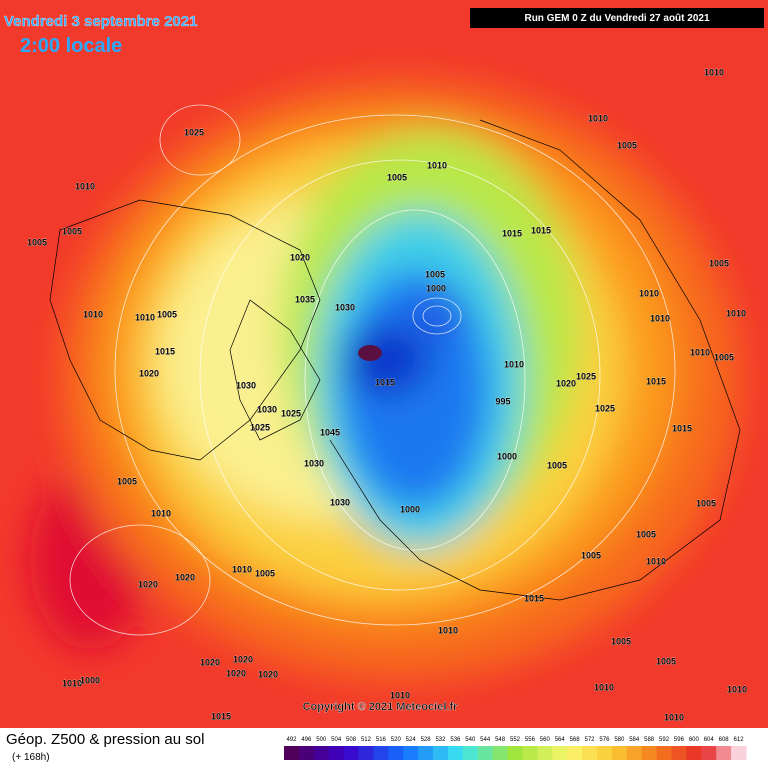  I want to click on legend-label: 504, so click(336, 740).